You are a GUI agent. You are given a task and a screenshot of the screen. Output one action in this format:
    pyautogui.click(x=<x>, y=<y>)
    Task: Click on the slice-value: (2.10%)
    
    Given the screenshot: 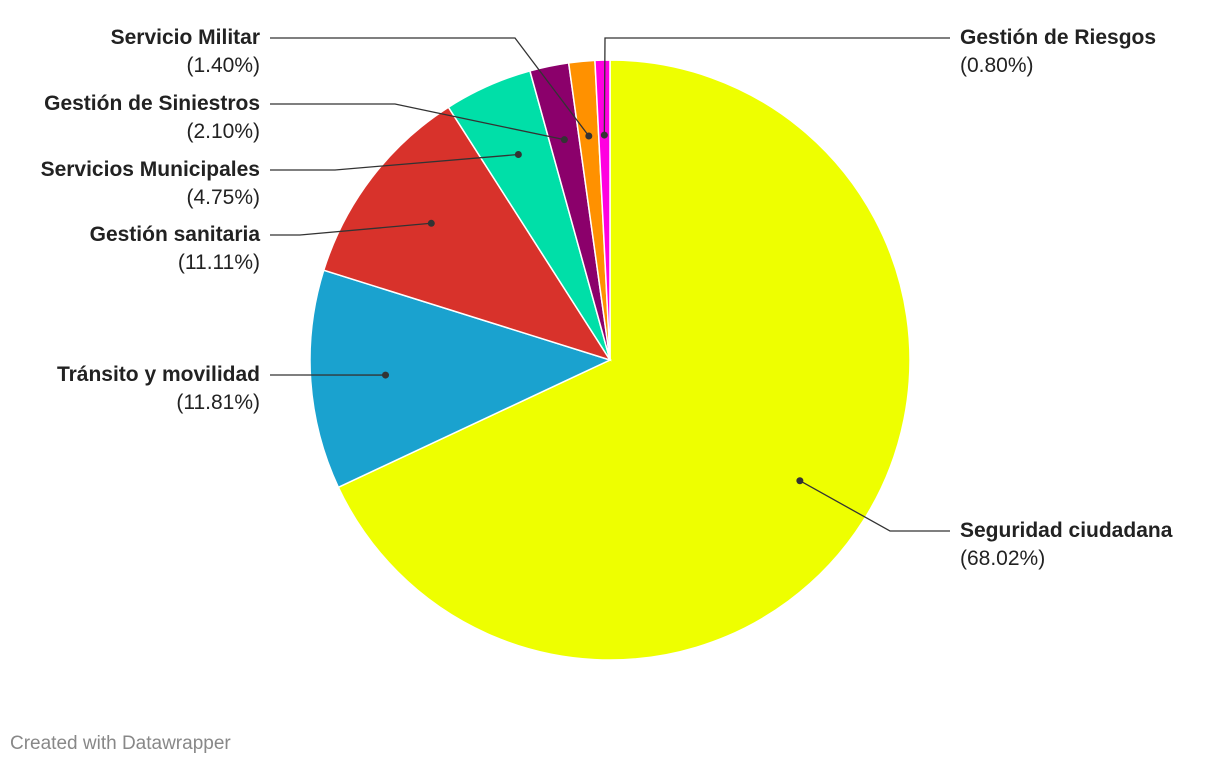 What is the action you would take?
    pyautogui.click(x=223, y=131)
    